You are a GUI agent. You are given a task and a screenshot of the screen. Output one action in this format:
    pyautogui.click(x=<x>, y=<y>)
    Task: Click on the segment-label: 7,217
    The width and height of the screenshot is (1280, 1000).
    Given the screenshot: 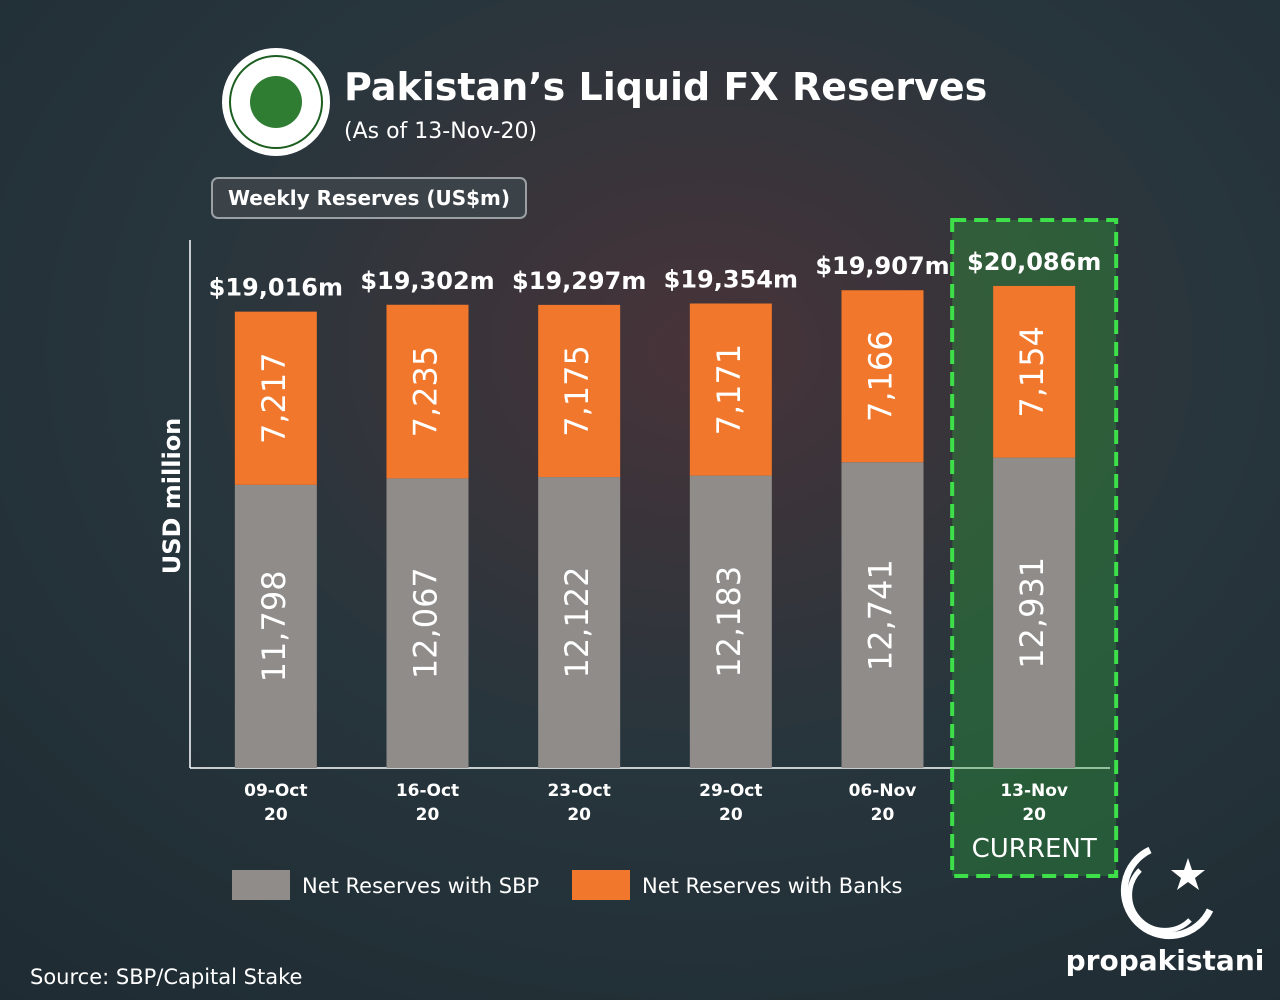 What is the action you would take?
    pyautogui.click(x=274, y=398)
    